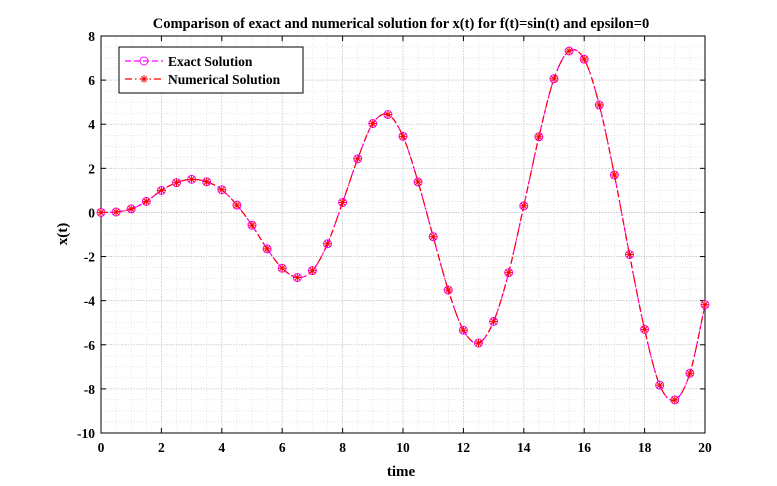 The height and width of the screenshot is (486, 777). What do you see at coordinates (464, 447) in the screenshot?
I see `x-tick-label: 12` at bounding box center [464, 447].